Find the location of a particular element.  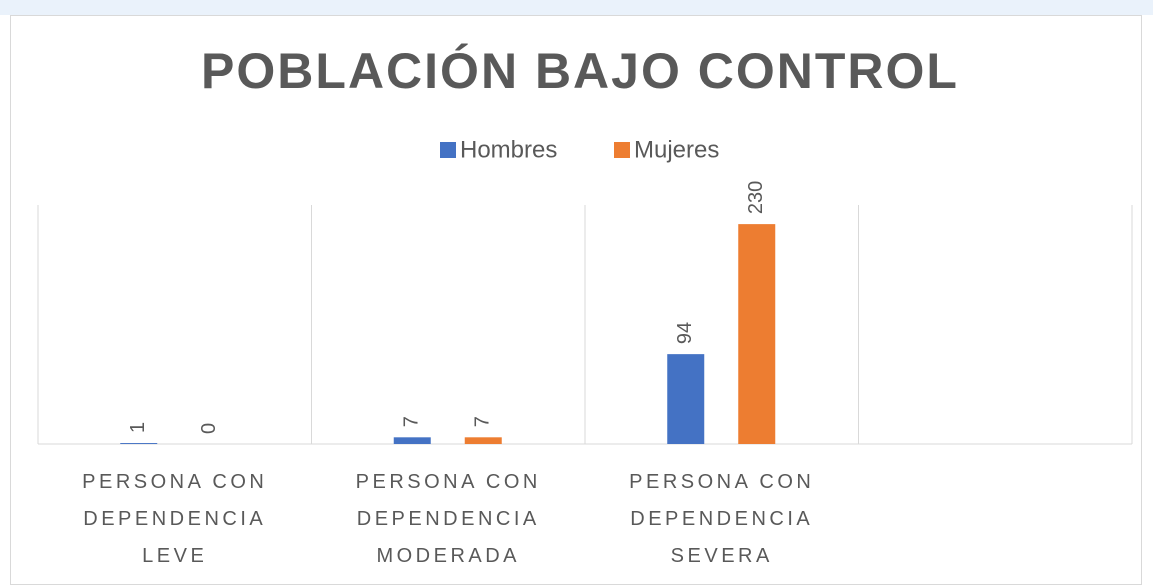

data-label: 230 is located at coordinates (756, 197).